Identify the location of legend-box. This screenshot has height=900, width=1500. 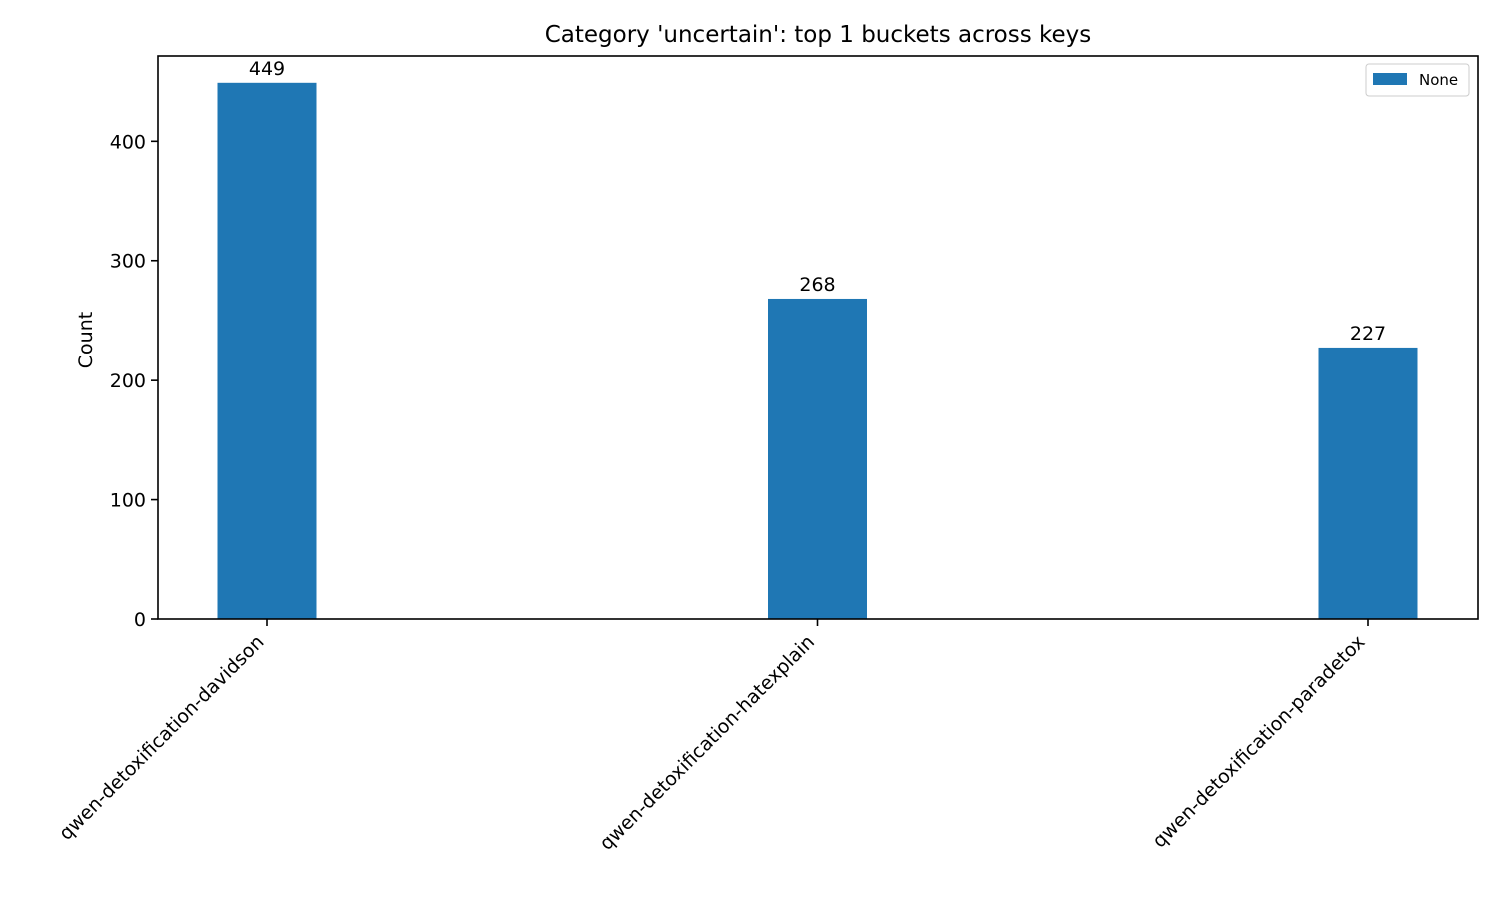
(1417, 80).